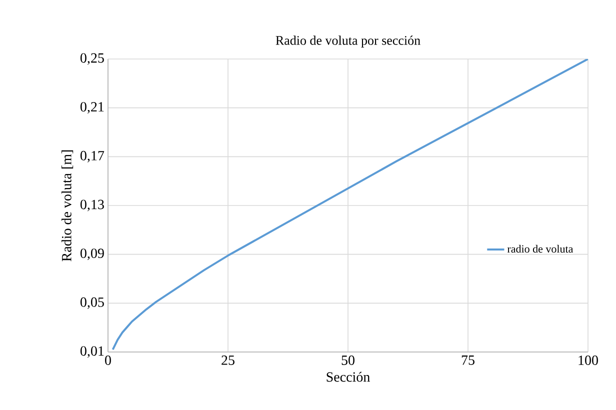 The image size is (616, 410). I want to click on y-tick-label: 0,25, so click(92, 59).